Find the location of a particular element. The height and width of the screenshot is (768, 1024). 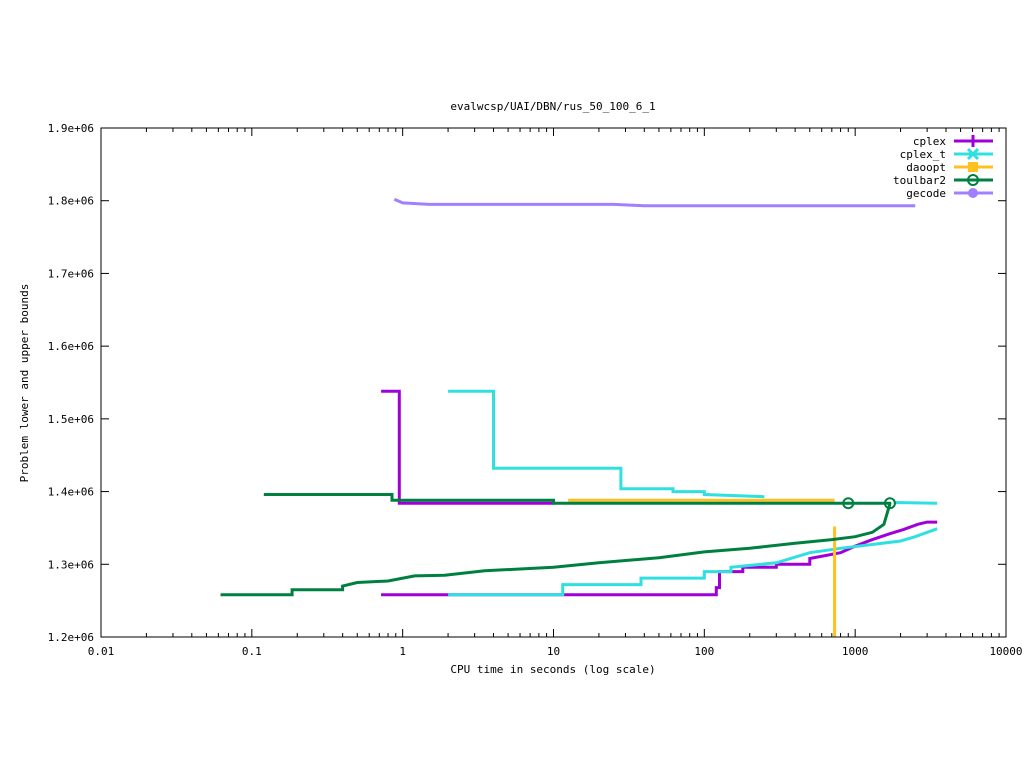

legend-item-cplex_t: cplex_t is located at coordinates (946, 154).